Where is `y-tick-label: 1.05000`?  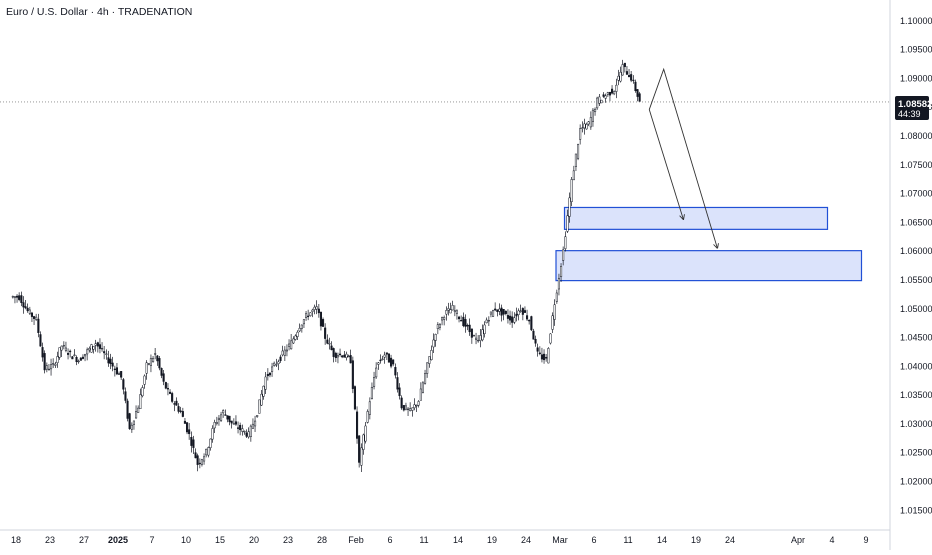
y-tick-label: 1.05000 is located at coordinates (916, 309).